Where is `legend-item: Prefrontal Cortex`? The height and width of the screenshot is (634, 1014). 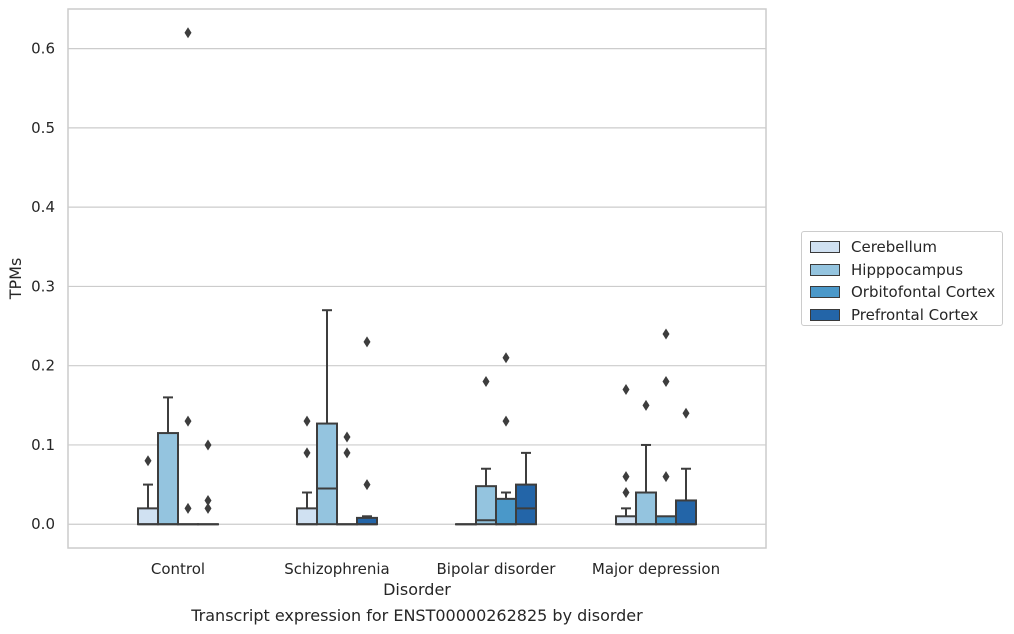
legend-item: Prefrontal Cortex is located at coordinates (906, 315).